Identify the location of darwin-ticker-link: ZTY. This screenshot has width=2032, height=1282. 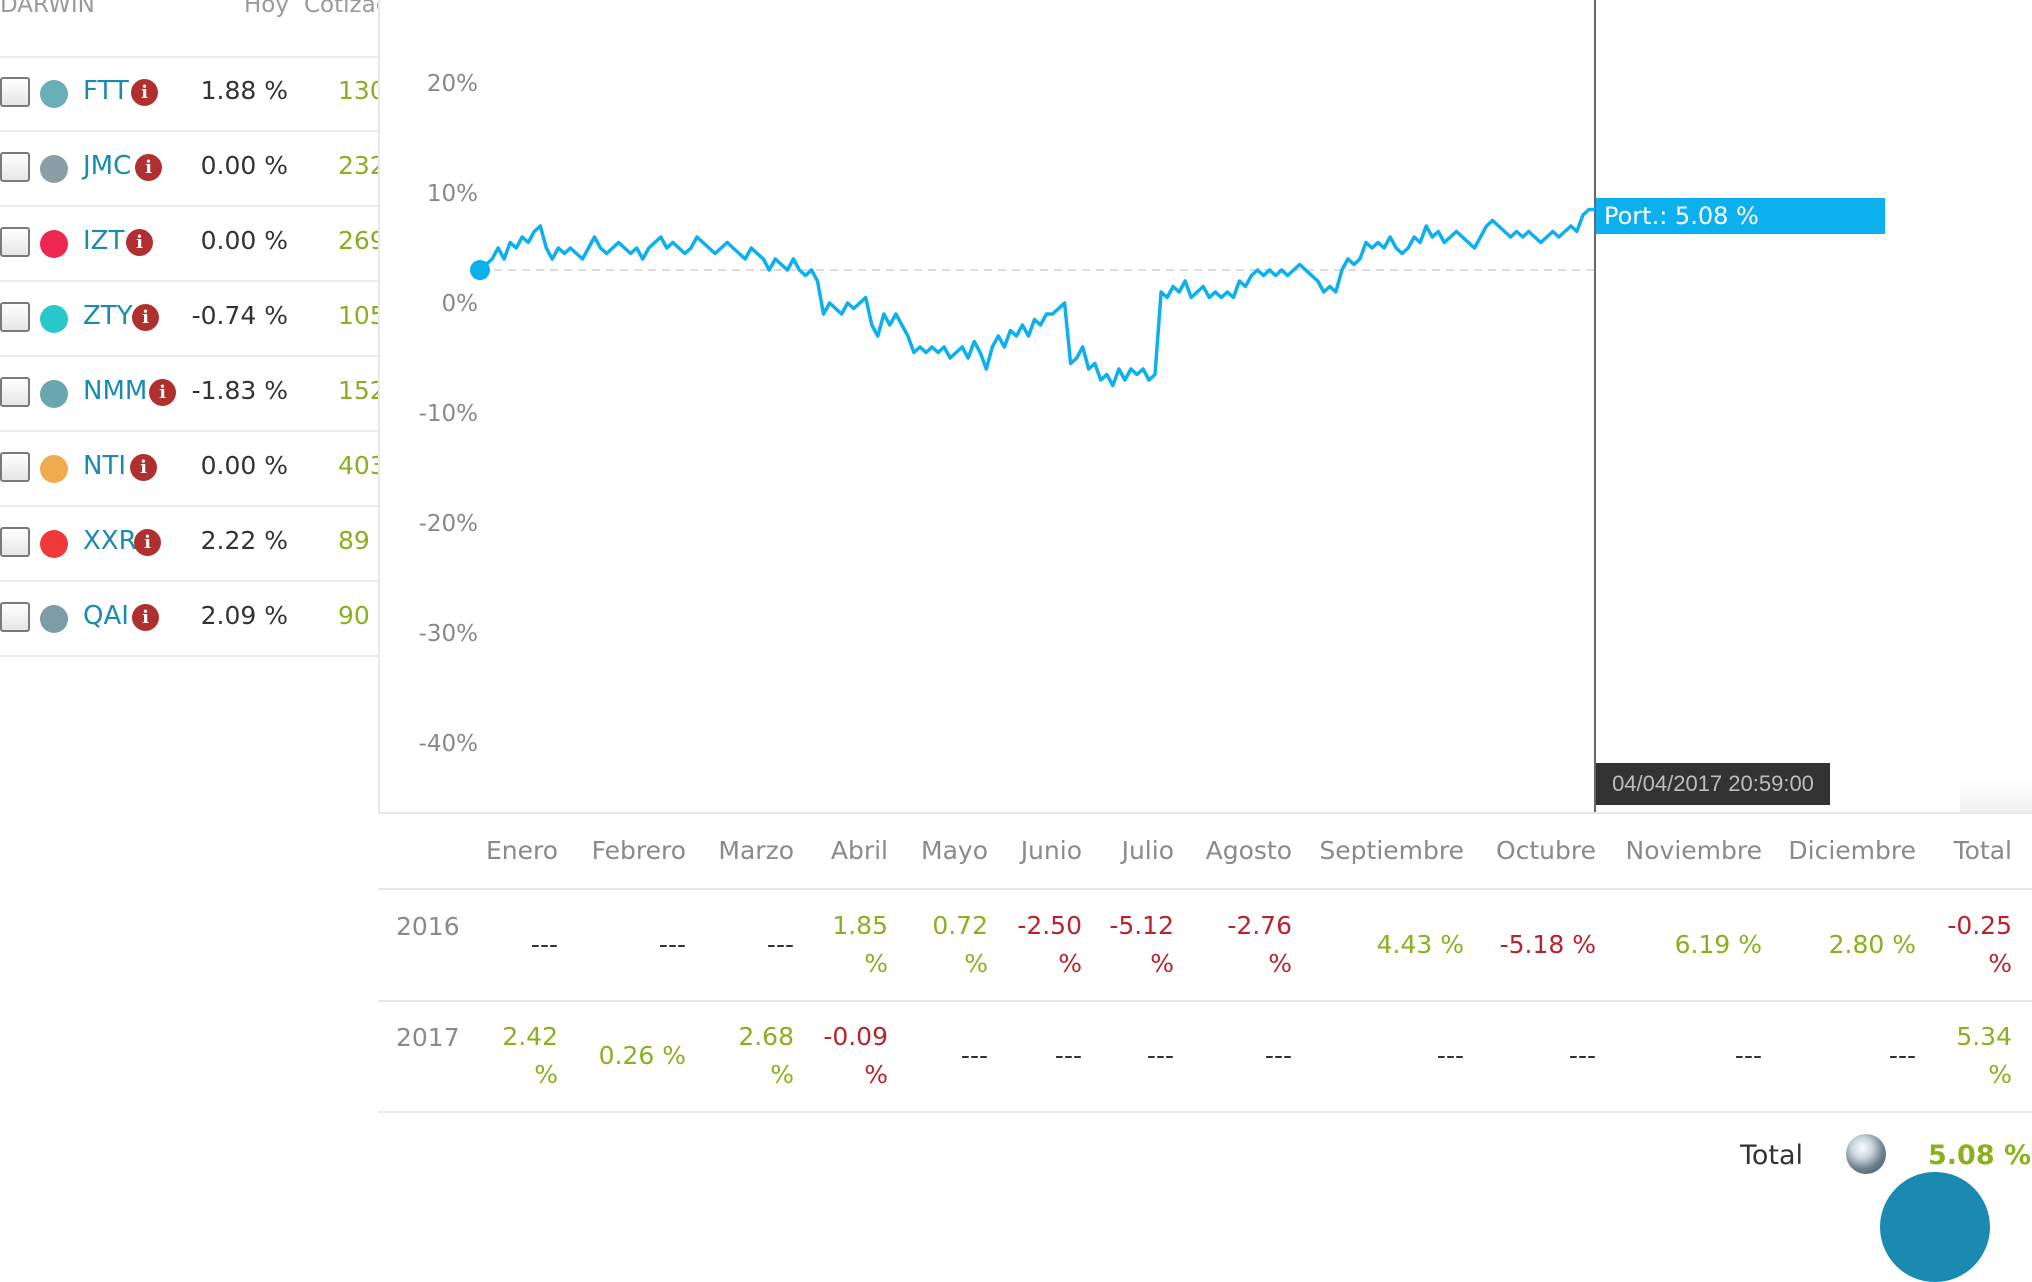
(108, 316).